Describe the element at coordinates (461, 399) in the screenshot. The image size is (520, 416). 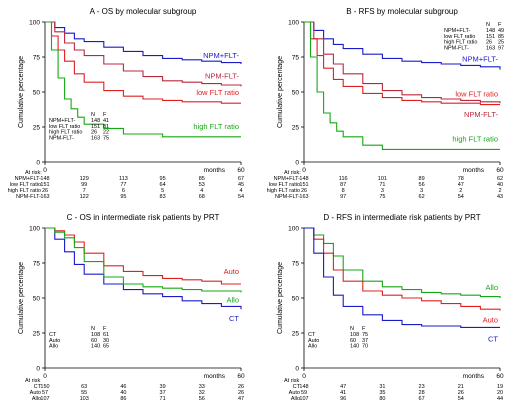
I see `risk-cell: 54` at that location.